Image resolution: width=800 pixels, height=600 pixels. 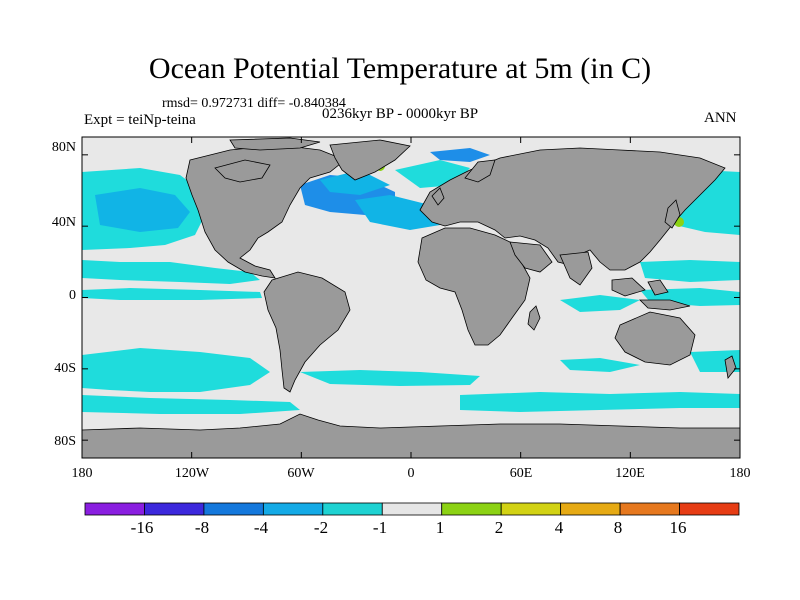 What do you see at coordinates (400, 114) in the screenshot?
I see `period-label: 0236kyr BP - 0000kyr BP` at bounding box center [400, 114].